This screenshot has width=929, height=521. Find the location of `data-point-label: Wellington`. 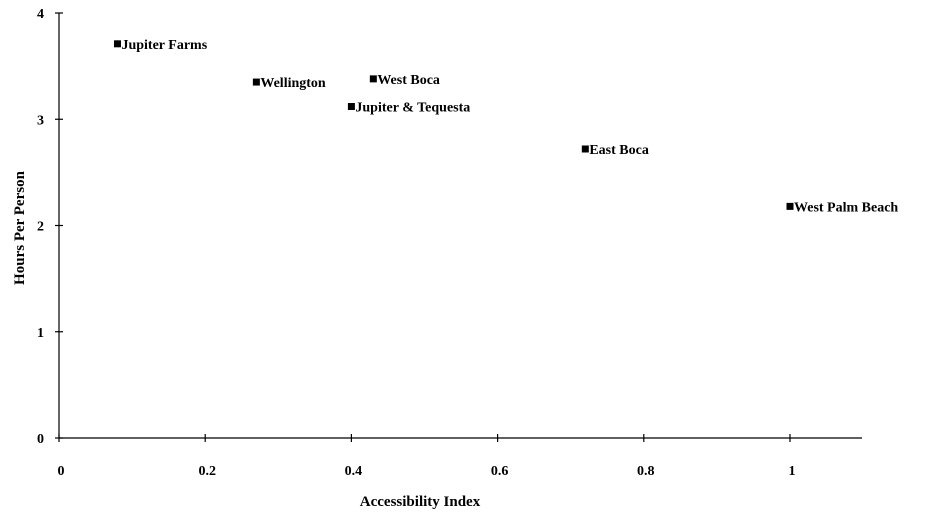

data-point-label: Wellington is located at coordinates (293, 83).